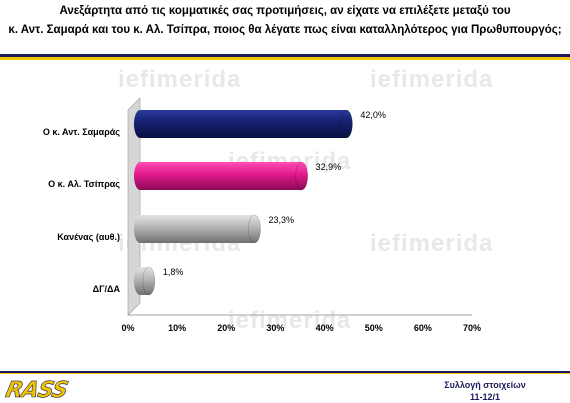 This screenshot has height=403, width=570. Describe the element at coordinates (485, 391) in the screenshot. I see `footer-caption: Συλλογή στοιχείων 11-12/1` at that location.